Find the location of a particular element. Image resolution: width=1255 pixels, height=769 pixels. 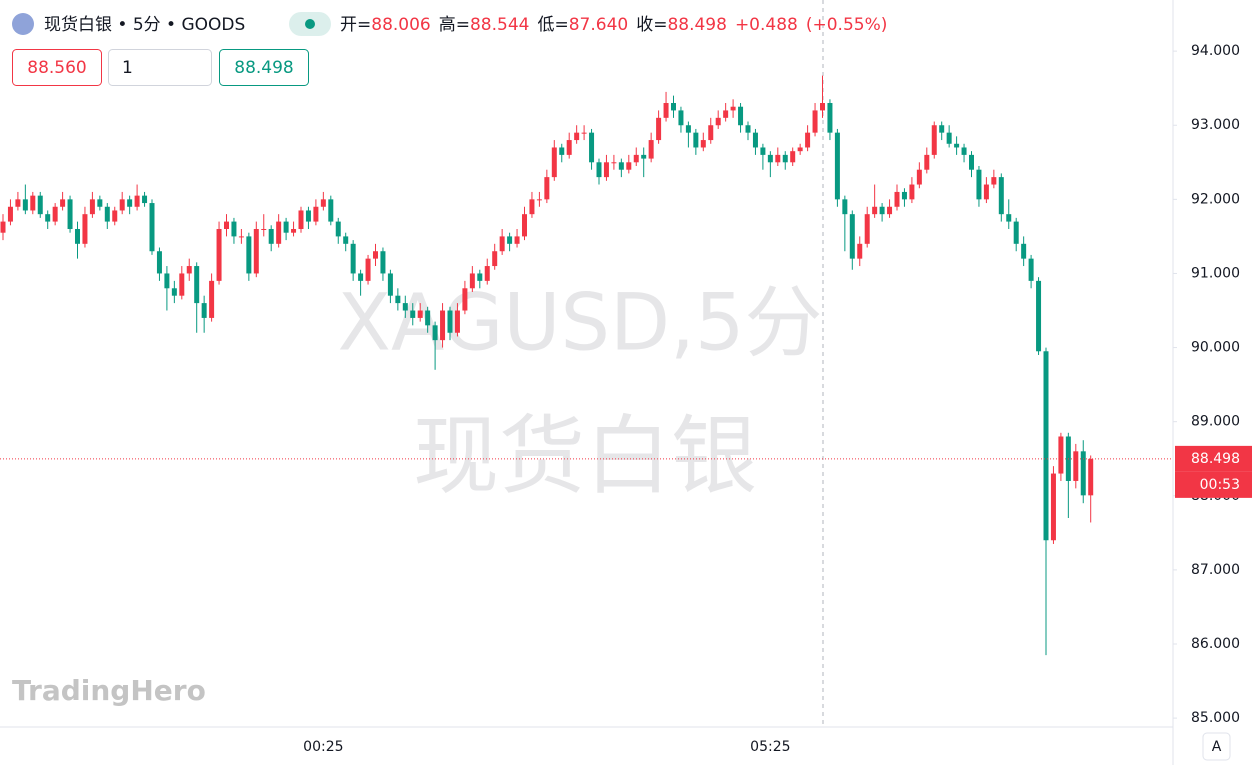

logo: TradingHero is located at coordinates (109, 690).